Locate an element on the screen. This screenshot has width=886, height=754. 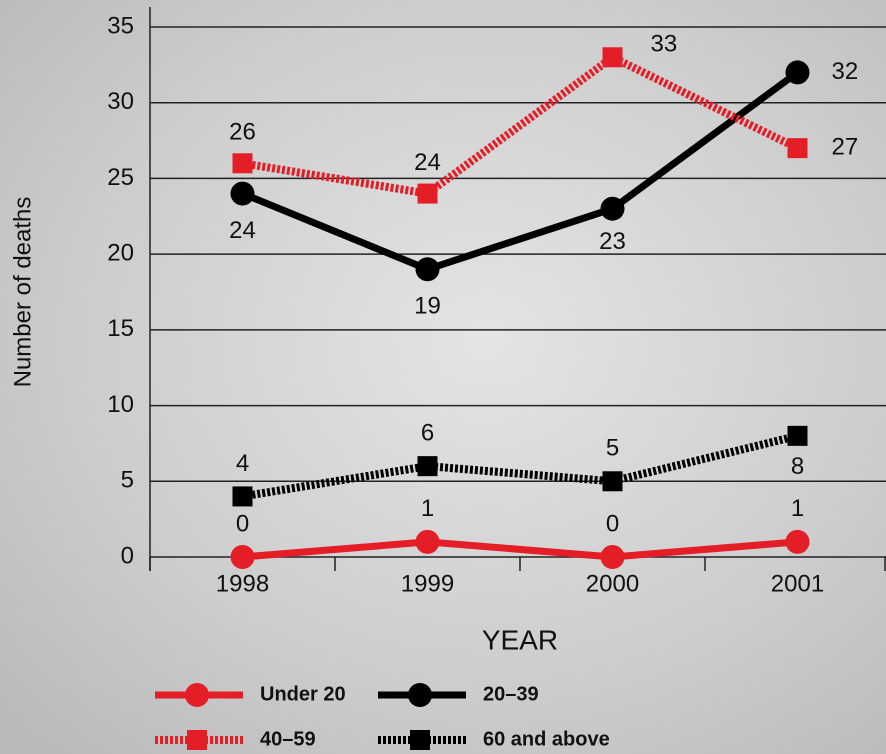
legend-label: 20–39 is located at coordinates (511, 694).